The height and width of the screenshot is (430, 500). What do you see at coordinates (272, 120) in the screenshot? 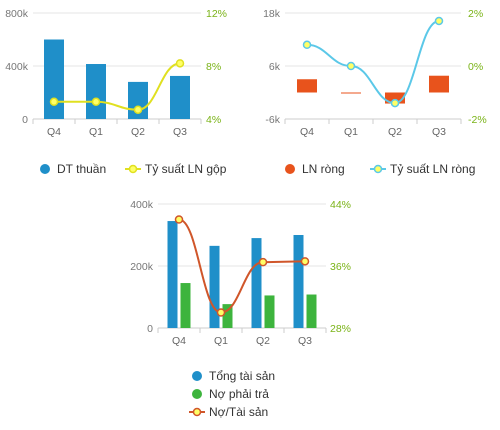
I see `y-left-tick-label: -6k` at bounding box center [272, 120].